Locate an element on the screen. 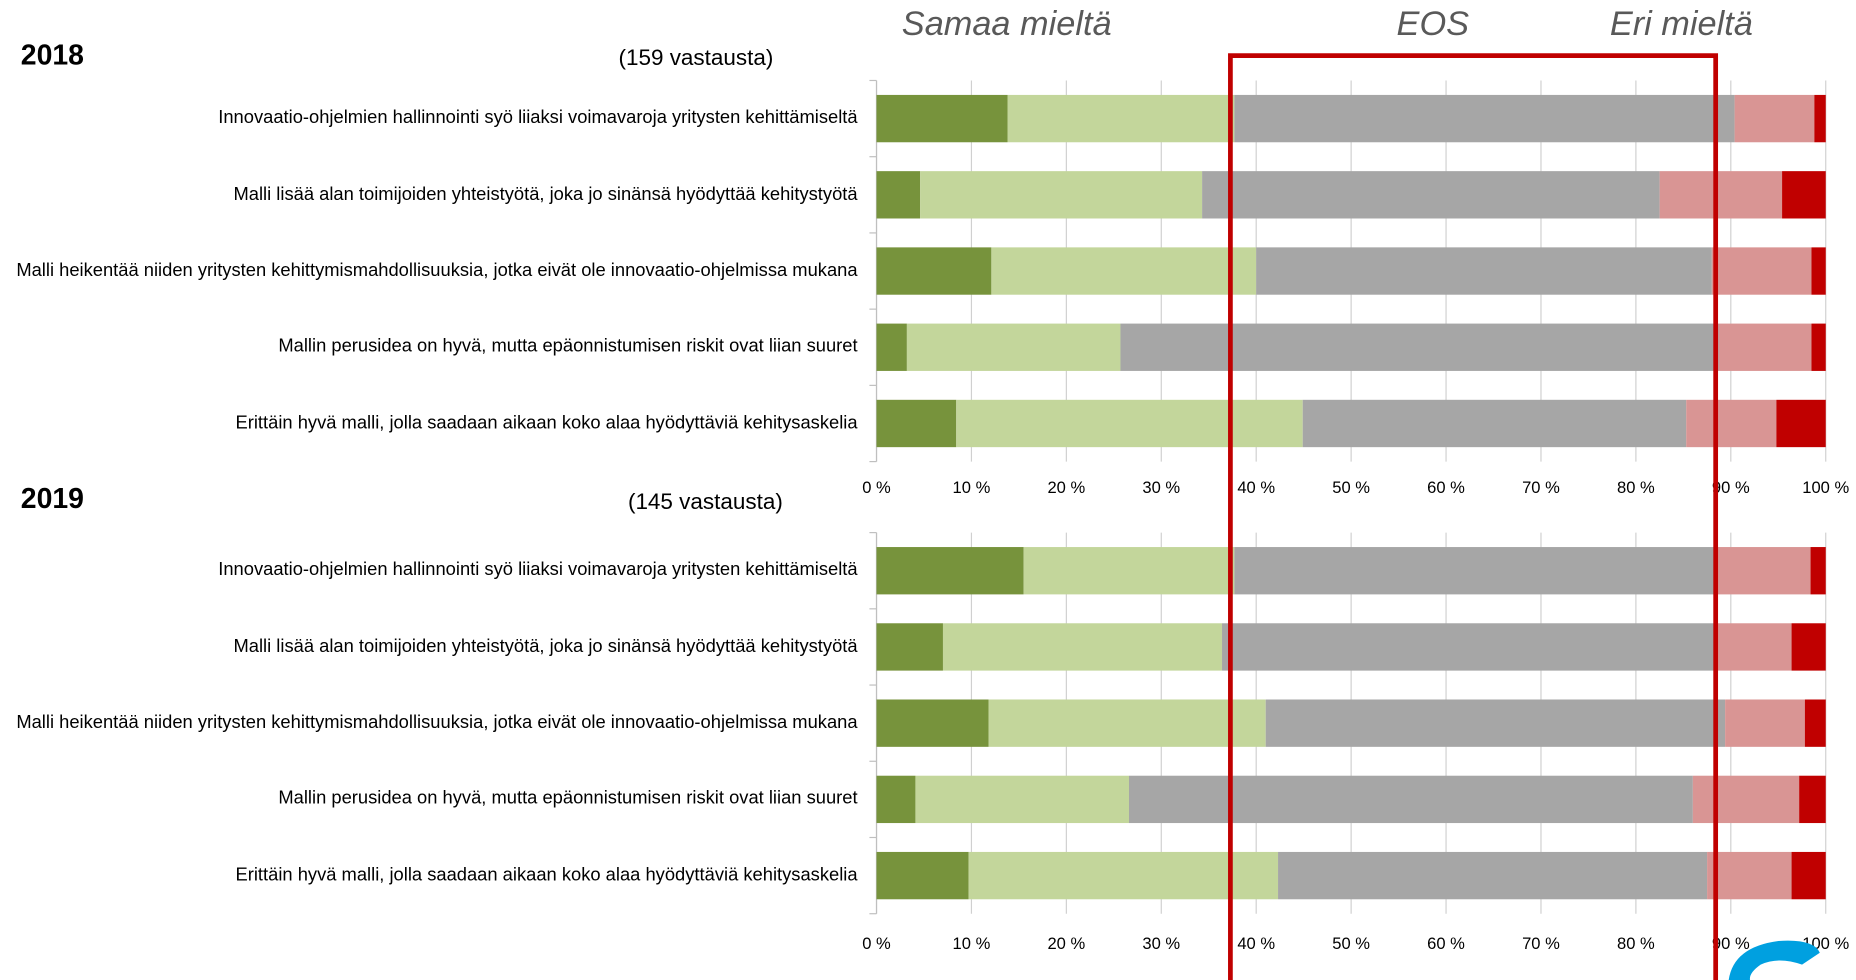 This screenshot has height=980, width=1856. x-tick-label: 40 % is located at coordinates (1256, 943).